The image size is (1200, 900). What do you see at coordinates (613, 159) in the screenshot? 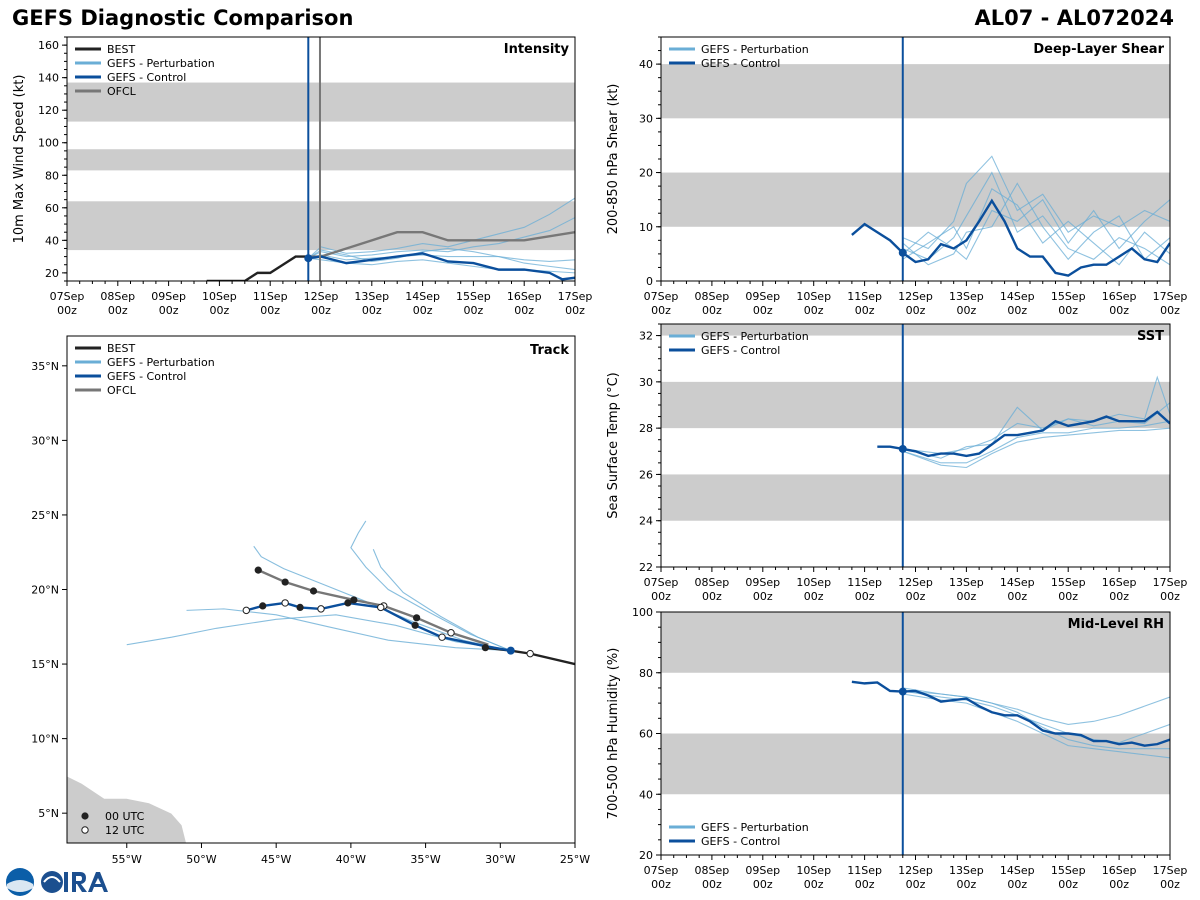
I see `shear-ylabel: 200-850 hPa Shear (kt)` at bounding box center [613, 159].